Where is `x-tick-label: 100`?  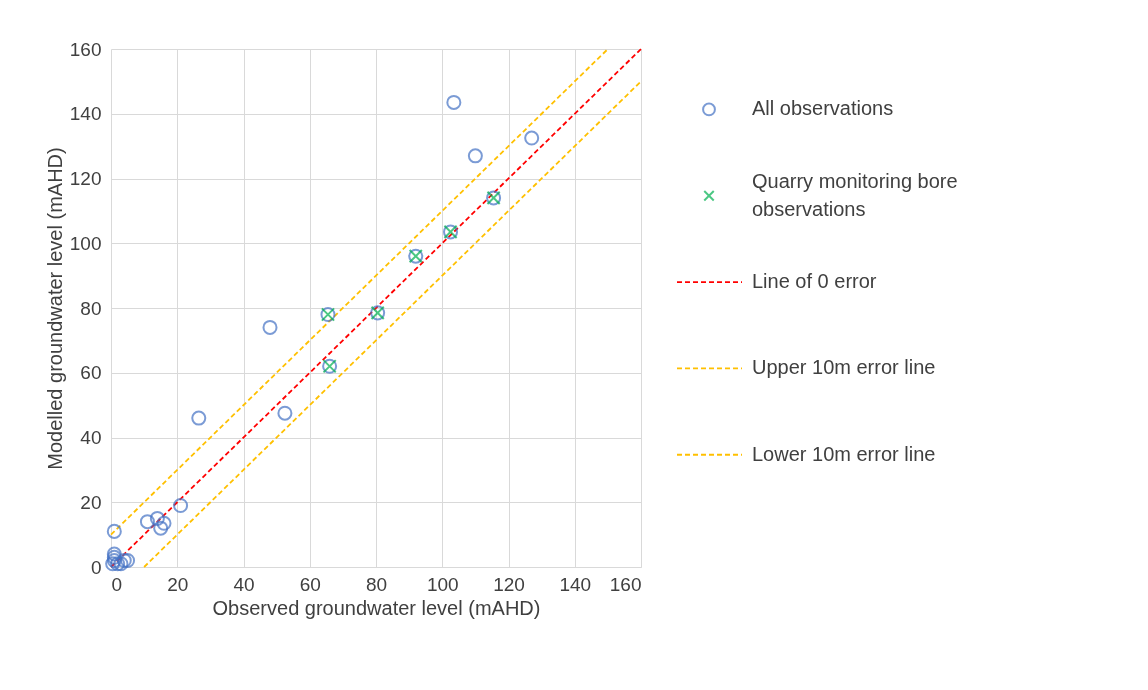
x-tick-label: 100 is located at coordinates (442, 584).